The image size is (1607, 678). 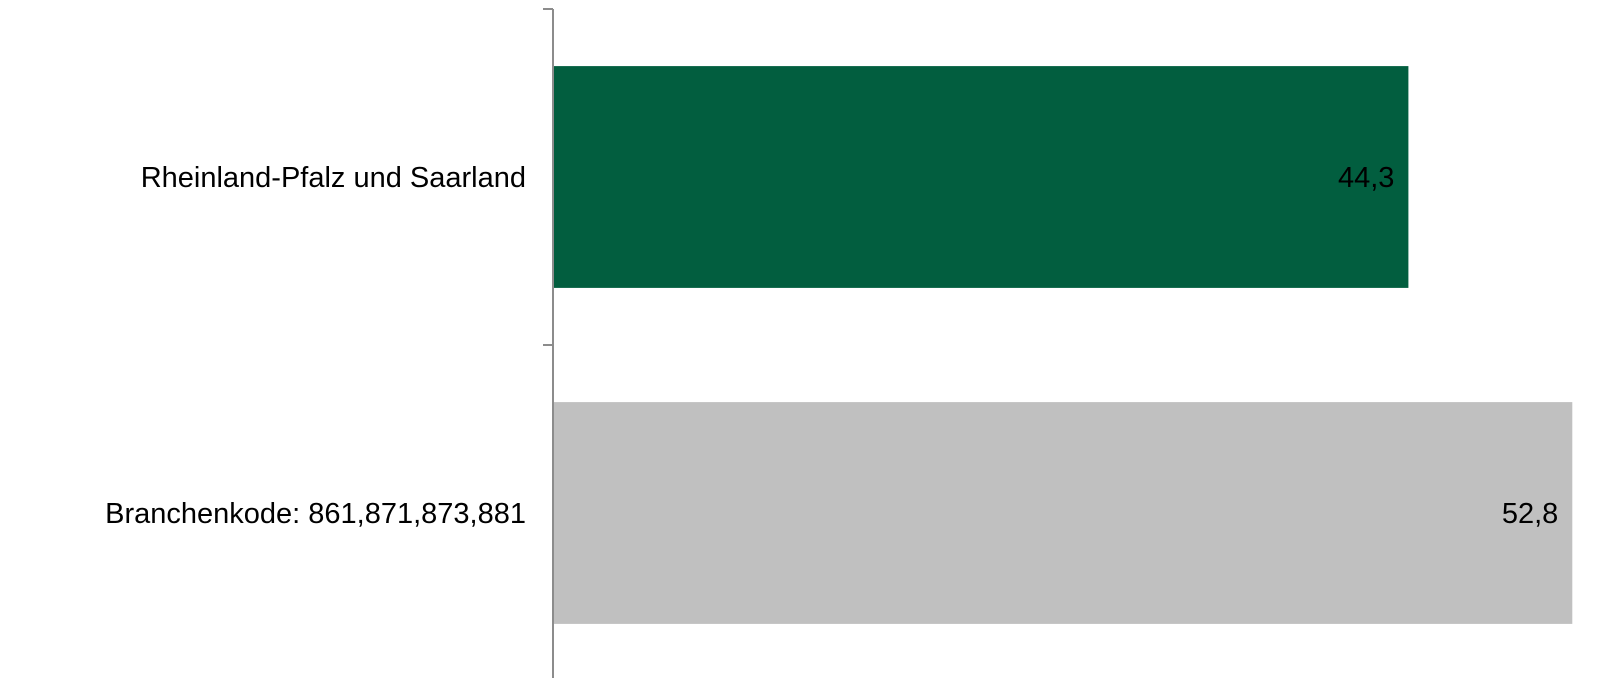 What do you see at coordinates (315, 514) in the screenshot?
I see `category-label-2: Branchenkode: 861,871,873,881` at bounding box center [315, 514].